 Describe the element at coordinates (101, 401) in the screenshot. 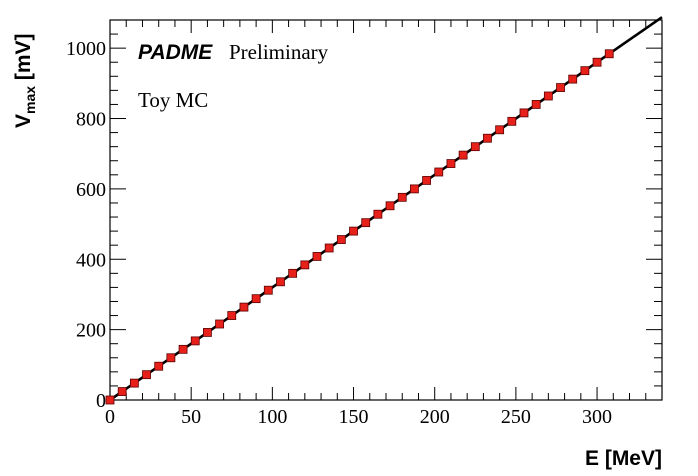

I see `y-tick-label: 0` at that location.